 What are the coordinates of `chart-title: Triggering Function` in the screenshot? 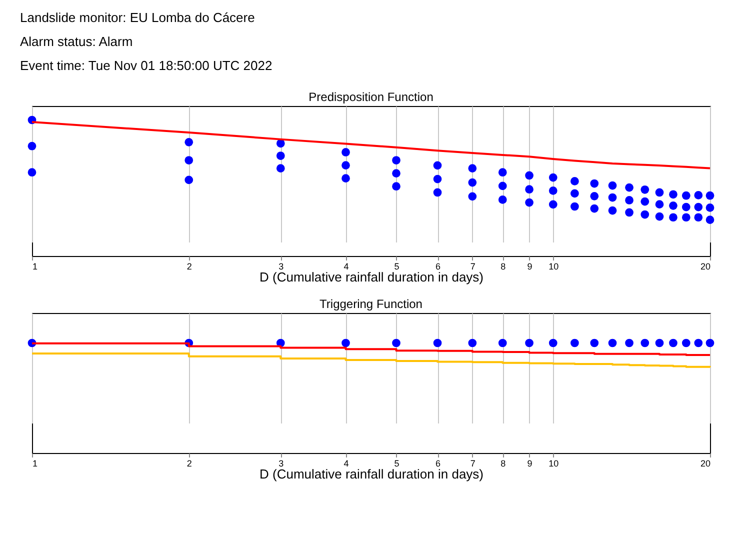 It's located at (371, 304).